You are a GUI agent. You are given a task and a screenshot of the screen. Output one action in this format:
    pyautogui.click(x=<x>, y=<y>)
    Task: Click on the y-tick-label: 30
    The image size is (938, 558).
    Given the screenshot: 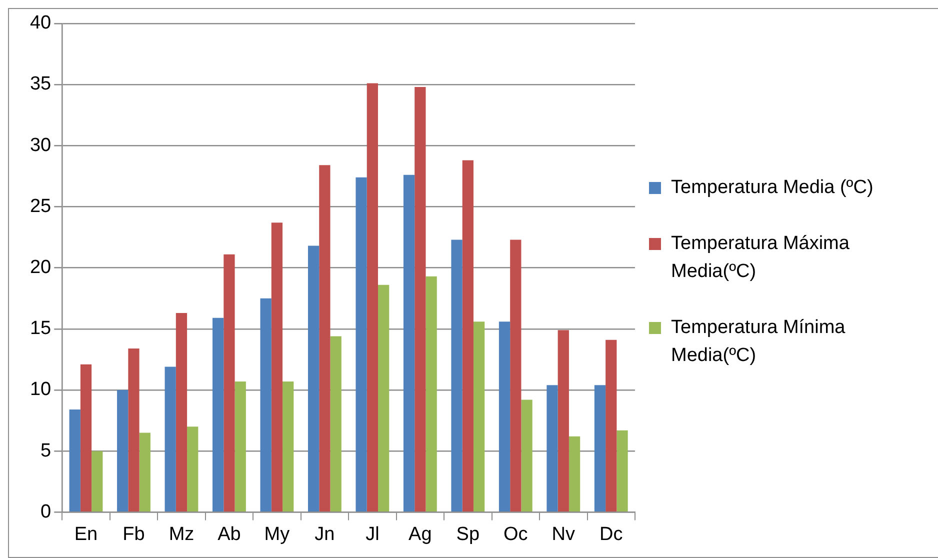 What is the action you would take?
    pyautogui.click(x=41, y=145)
    